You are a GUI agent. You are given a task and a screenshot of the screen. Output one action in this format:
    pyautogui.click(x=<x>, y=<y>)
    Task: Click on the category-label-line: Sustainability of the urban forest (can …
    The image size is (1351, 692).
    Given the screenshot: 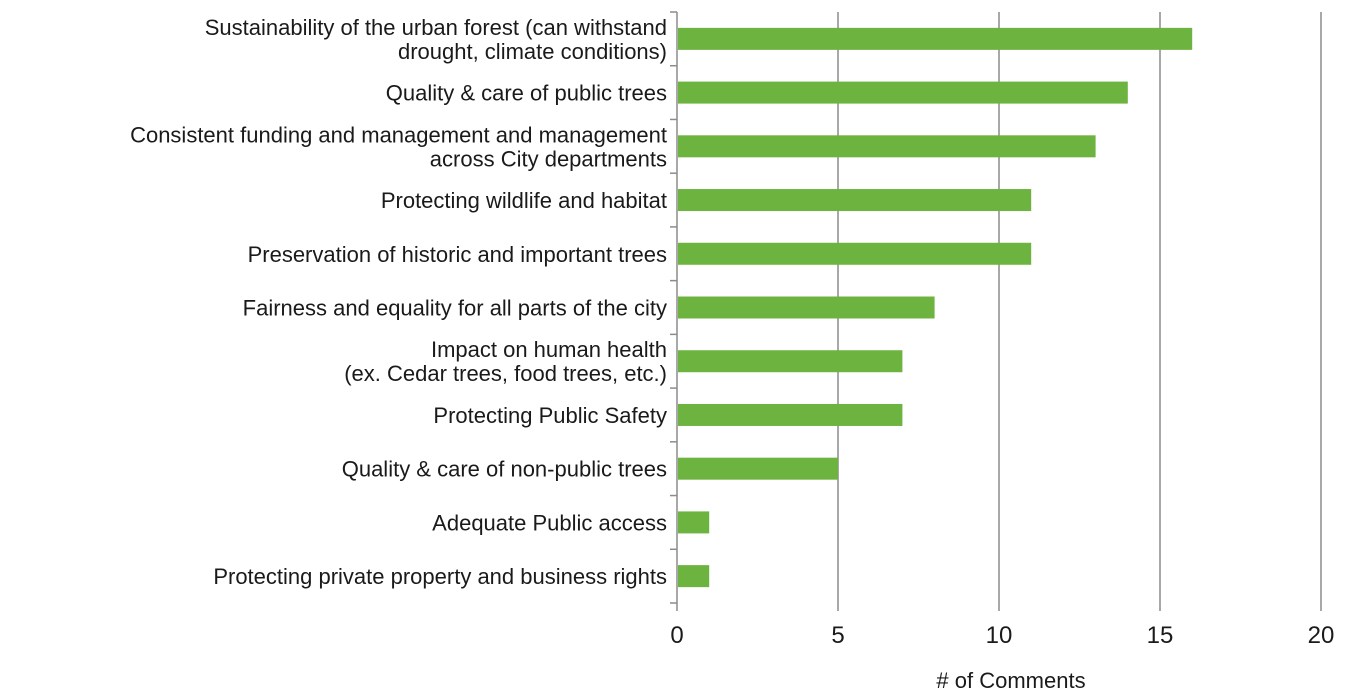 What is the action you would take?
    pyautogui.click(x=436, y=27)
    